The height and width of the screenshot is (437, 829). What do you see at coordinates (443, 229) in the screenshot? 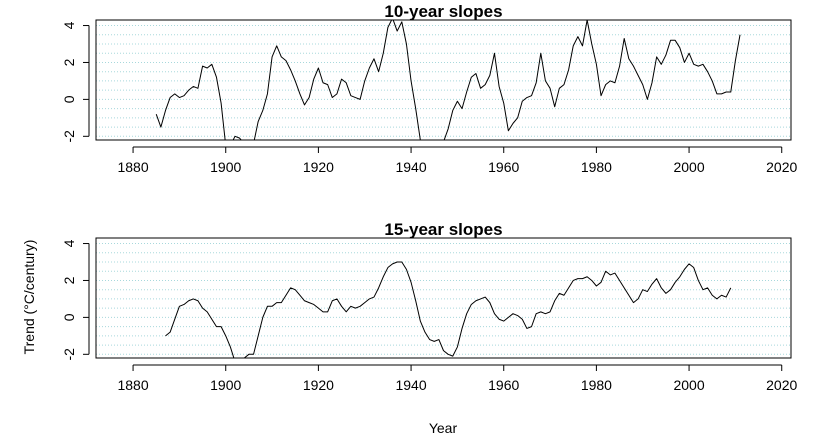
I see `chart-title: 15-year slopes` at bounding box center [443, 229].